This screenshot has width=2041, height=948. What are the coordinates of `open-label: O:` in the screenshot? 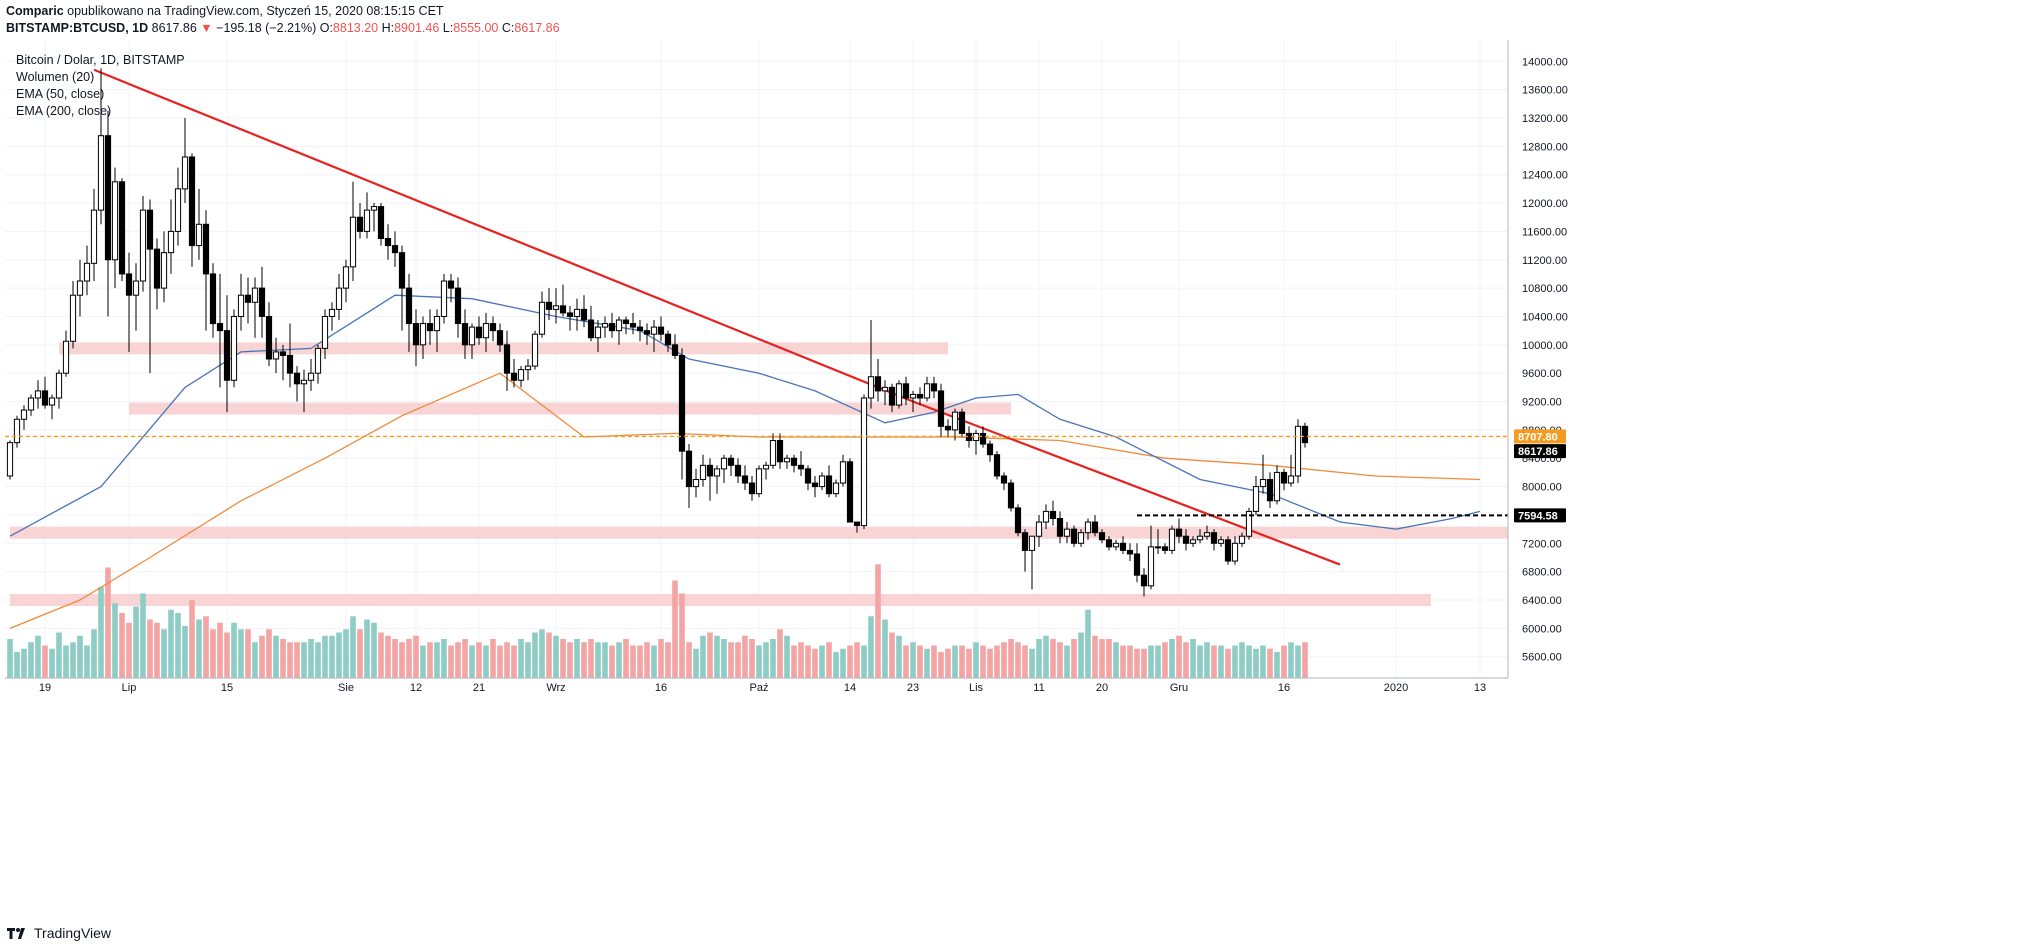 It's located at (326, 28).